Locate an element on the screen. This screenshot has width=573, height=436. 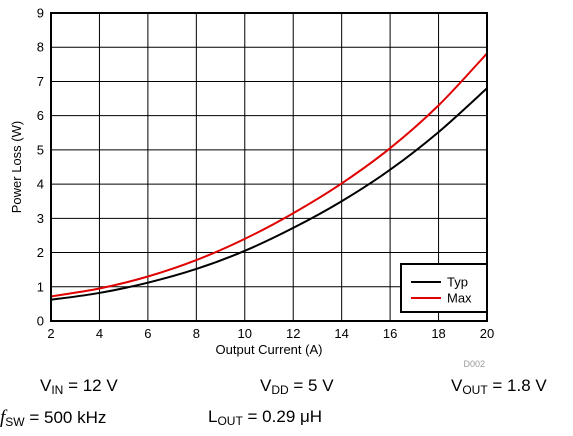
lout-subscript: OUT is located at coordinates (229, 421).